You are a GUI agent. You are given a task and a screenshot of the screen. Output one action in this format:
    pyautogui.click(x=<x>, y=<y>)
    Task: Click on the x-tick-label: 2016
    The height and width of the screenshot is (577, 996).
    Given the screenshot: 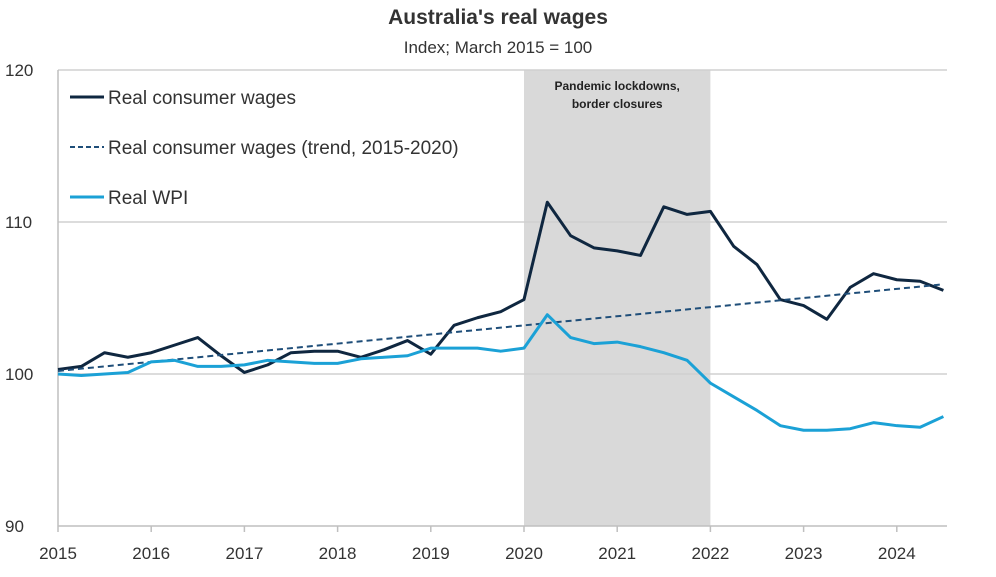 What is the action you would take?
    pyautogui.click(x=151, y=553)
    